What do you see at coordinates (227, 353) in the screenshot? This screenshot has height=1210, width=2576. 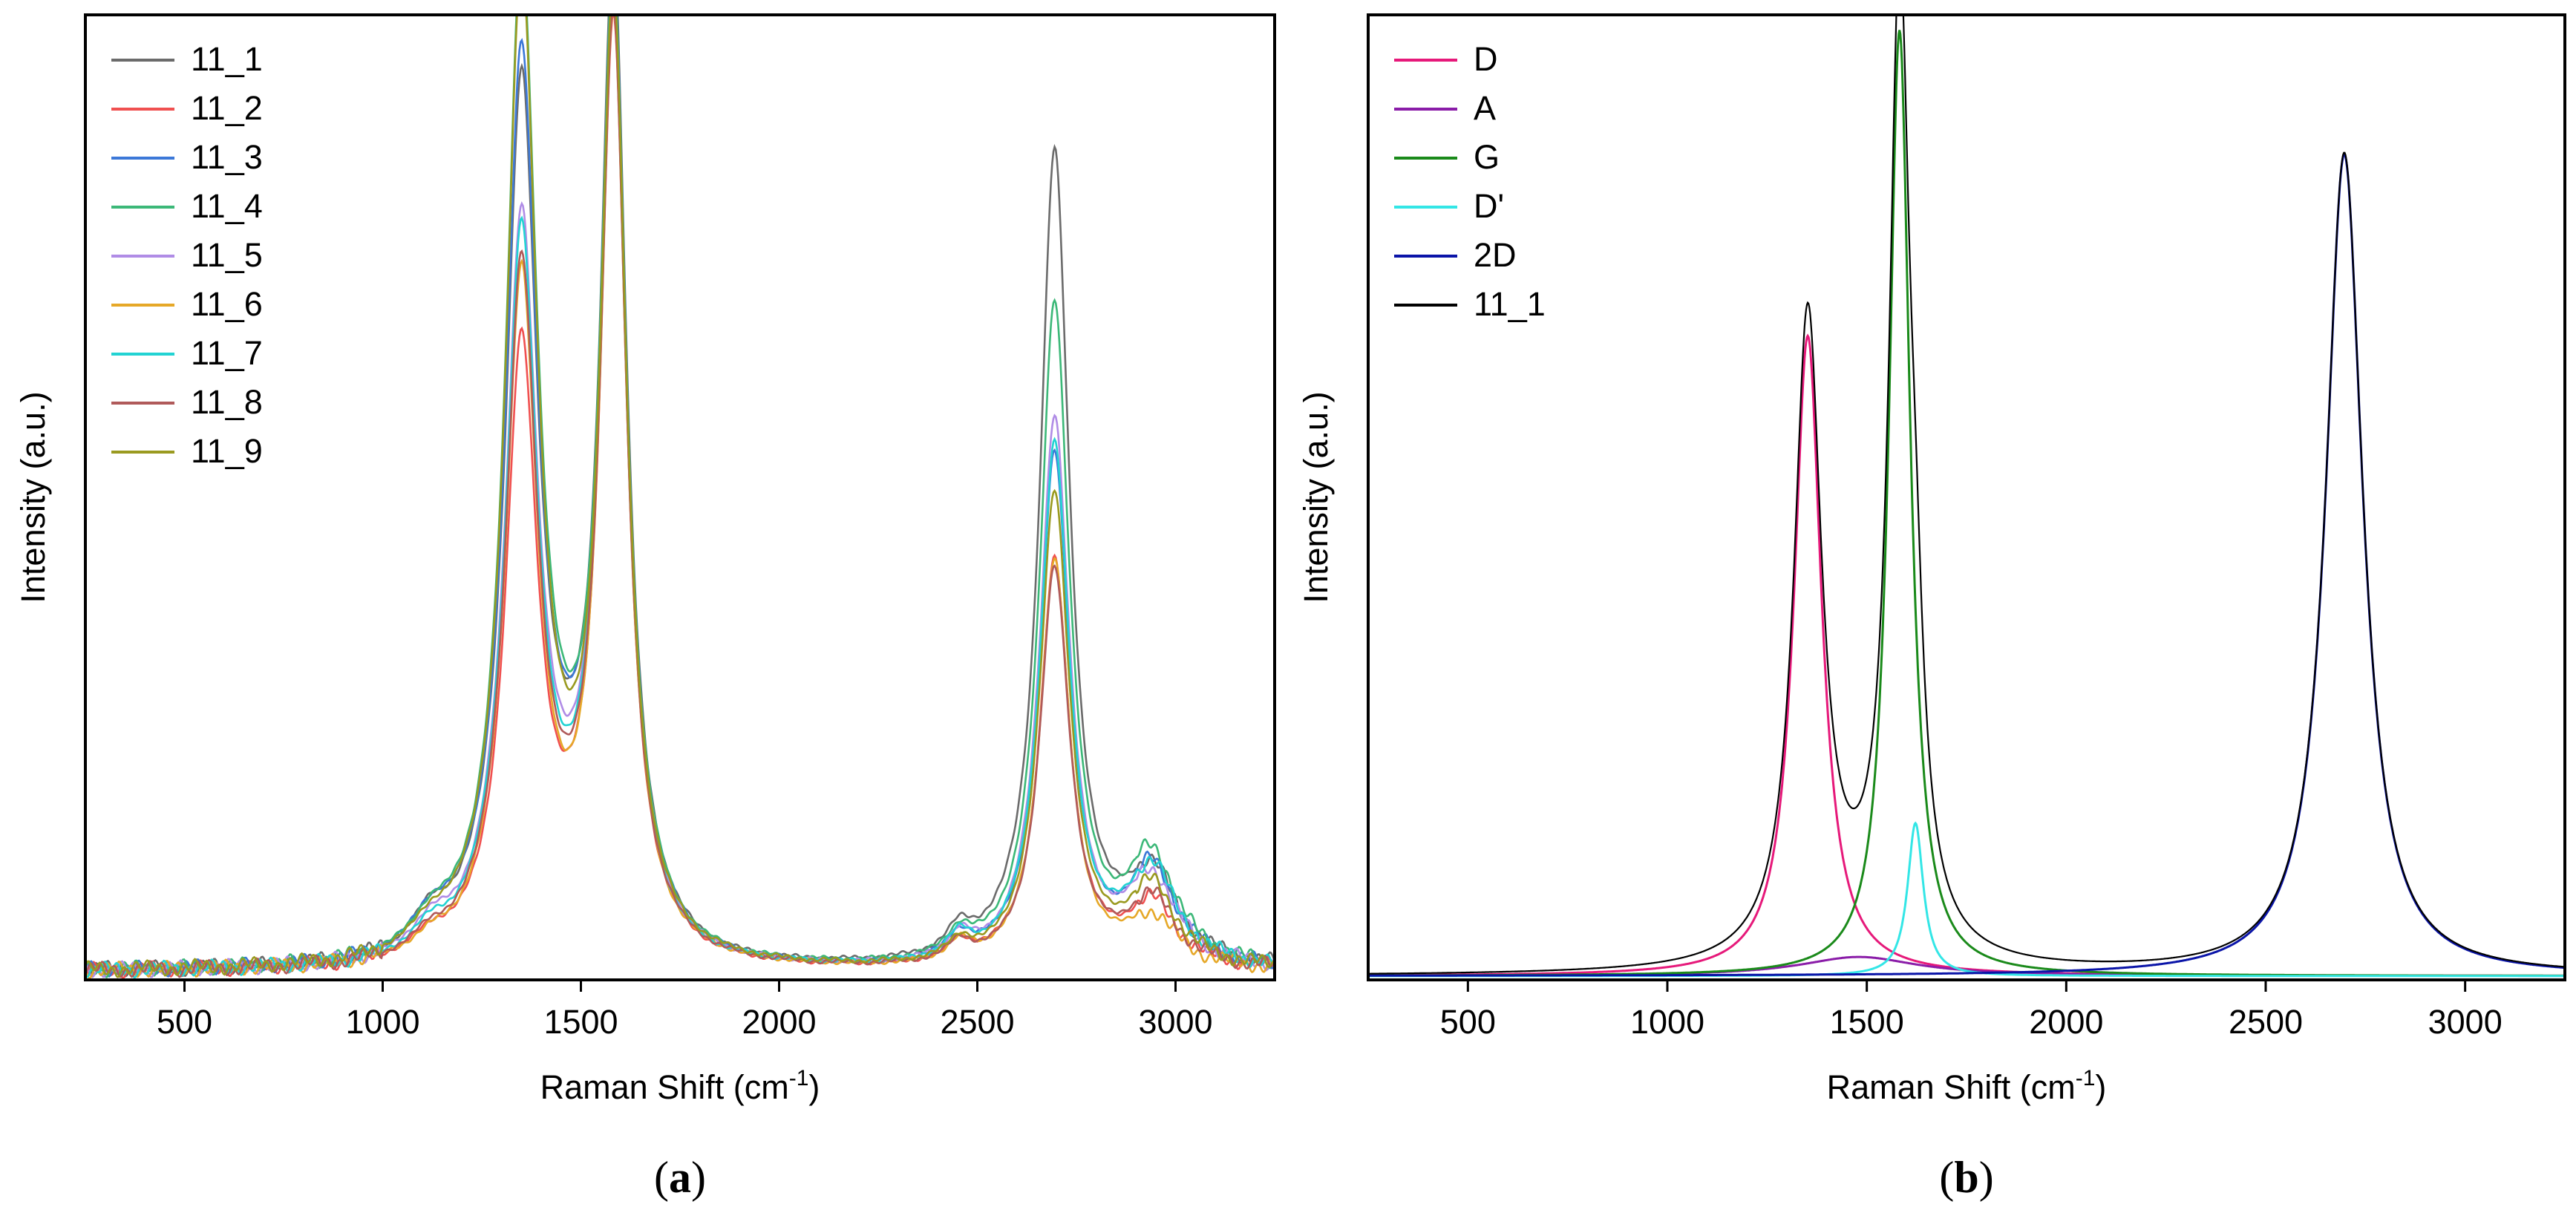 I see `panel-a-legend-label: 11_7` at bounding box center [227, 353].